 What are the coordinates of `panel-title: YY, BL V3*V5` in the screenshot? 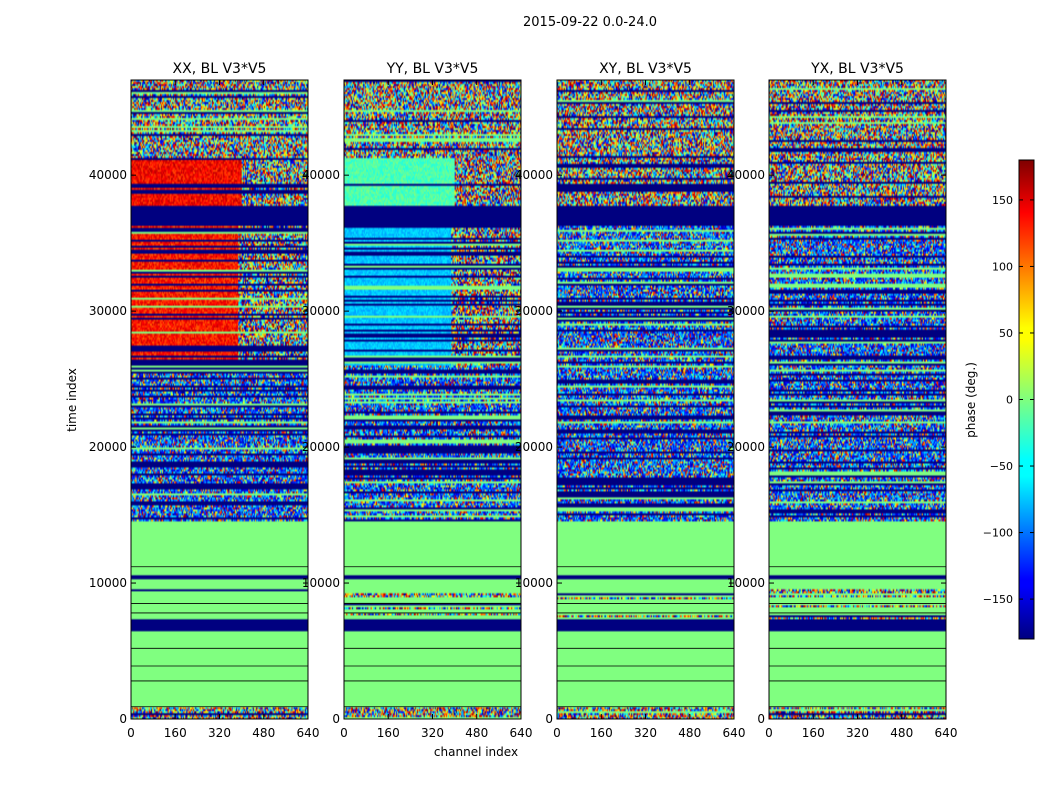 It's located at (432, 69).